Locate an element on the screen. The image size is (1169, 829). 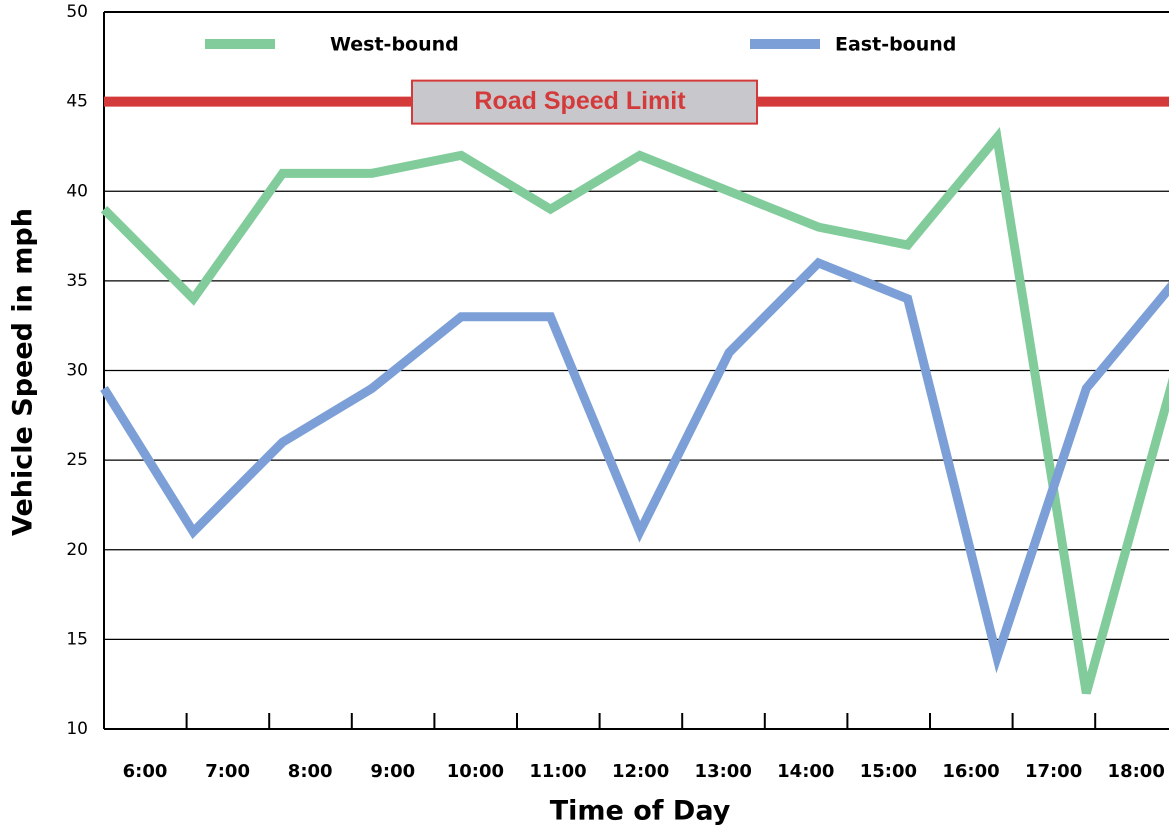
x-tick-label: 13:00 is located at coordinates (723, 771).